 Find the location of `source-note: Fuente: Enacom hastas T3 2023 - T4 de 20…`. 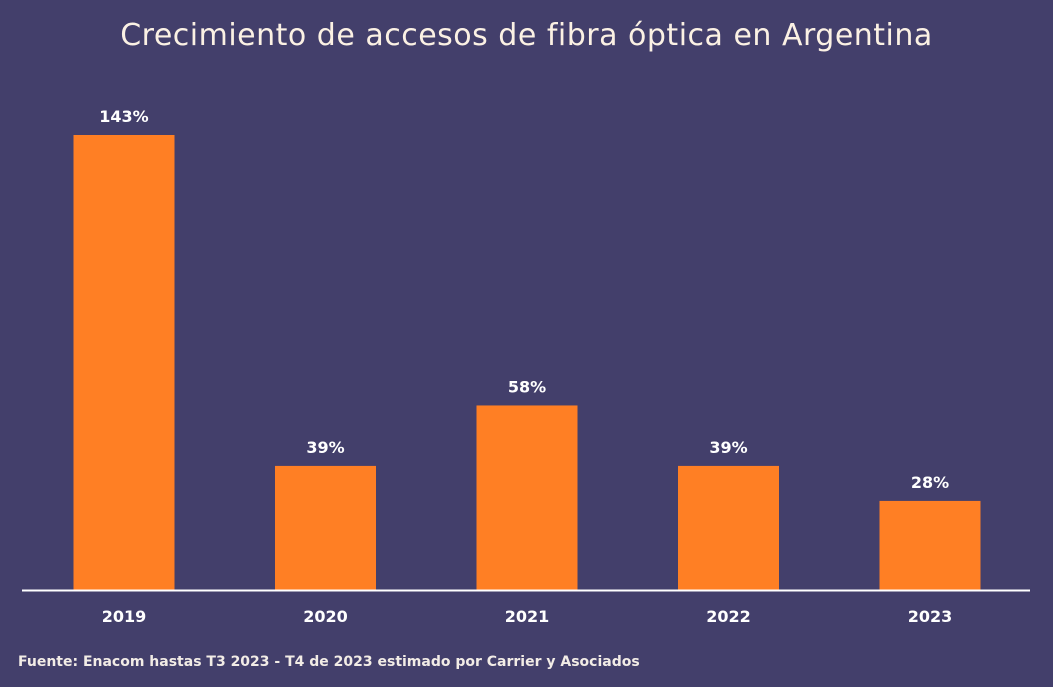

source-note: Fuente: Enacom hastas T3 2023 - T4 de 20… is located at coordinates (329, 662).